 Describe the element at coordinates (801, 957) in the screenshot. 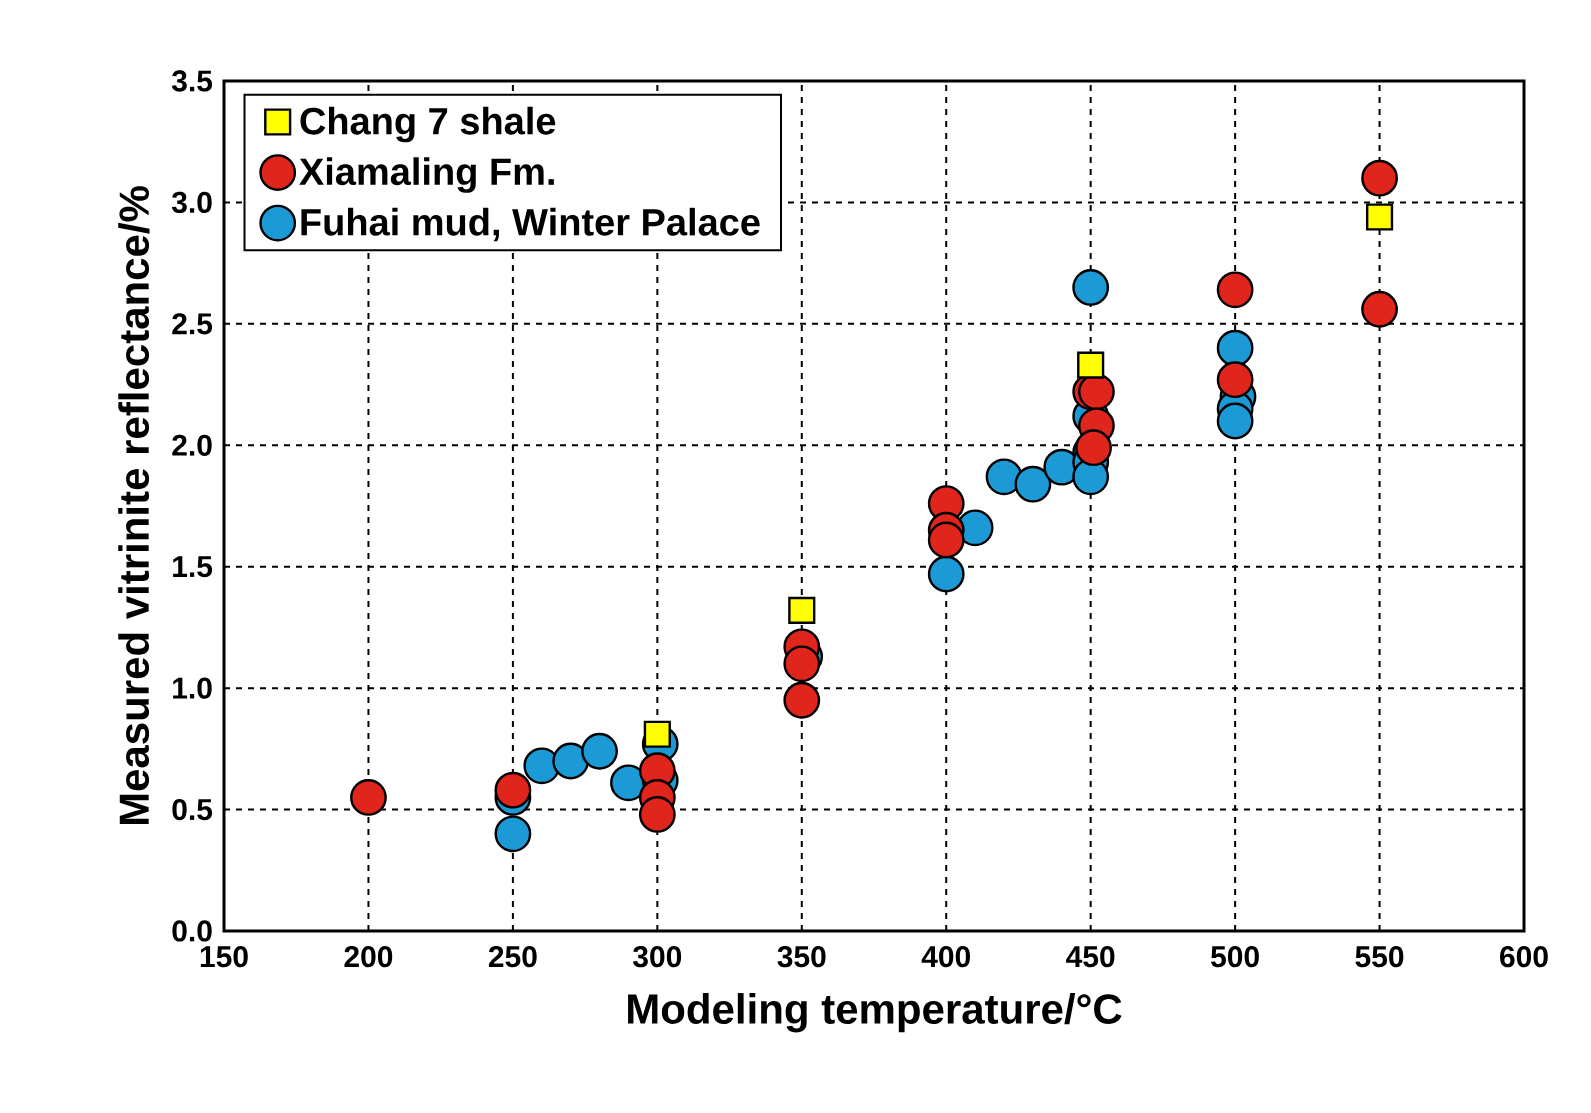

I see `x-tick-label: 350` at that location.